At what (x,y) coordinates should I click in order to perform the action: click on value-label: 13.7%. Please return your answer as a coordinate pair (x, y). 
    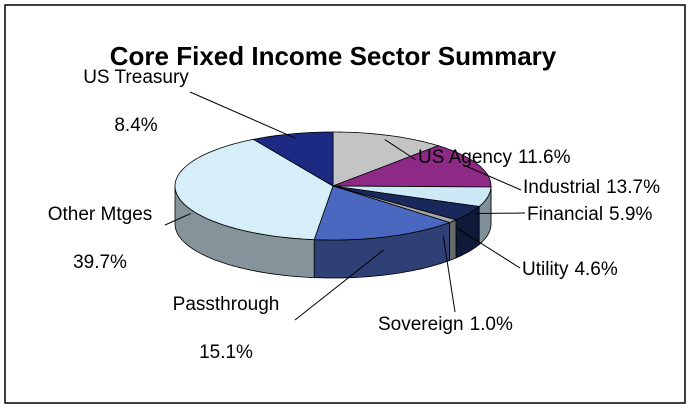
    Looking at the image, I should click on (633, 187).